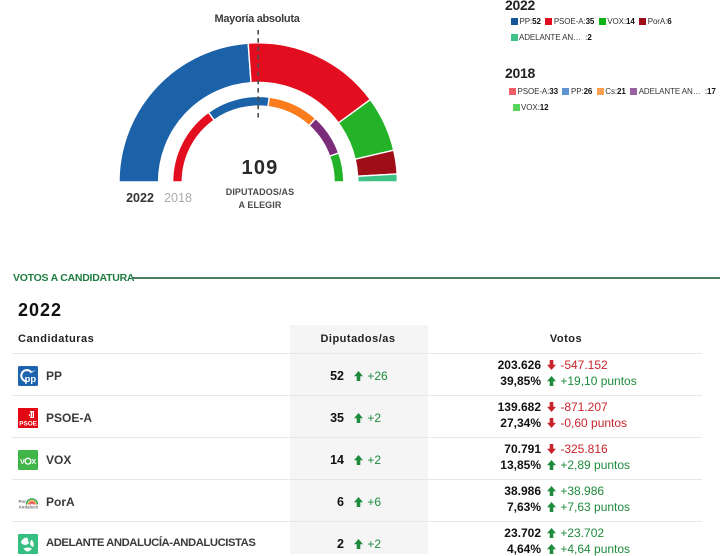  Describe the element at coordinates (22, 461) in the screenshot. I see `svg-text: V` at that location.